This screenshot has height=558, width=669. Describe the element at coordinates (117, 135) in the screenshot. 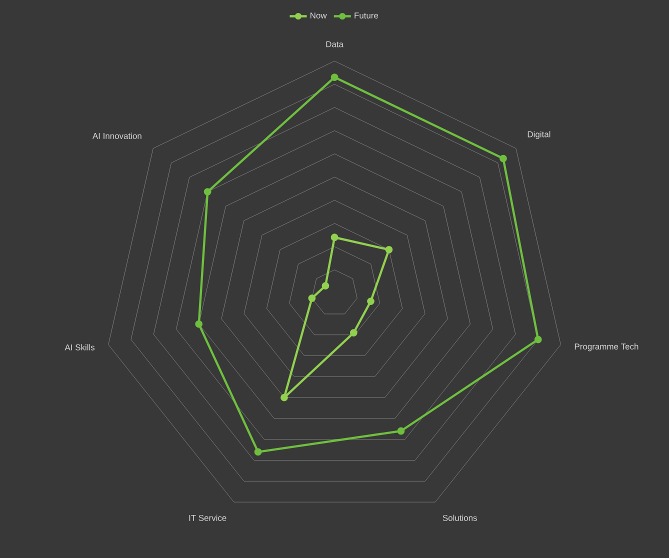

I see `spoke-label: AI Innovation` at that location.